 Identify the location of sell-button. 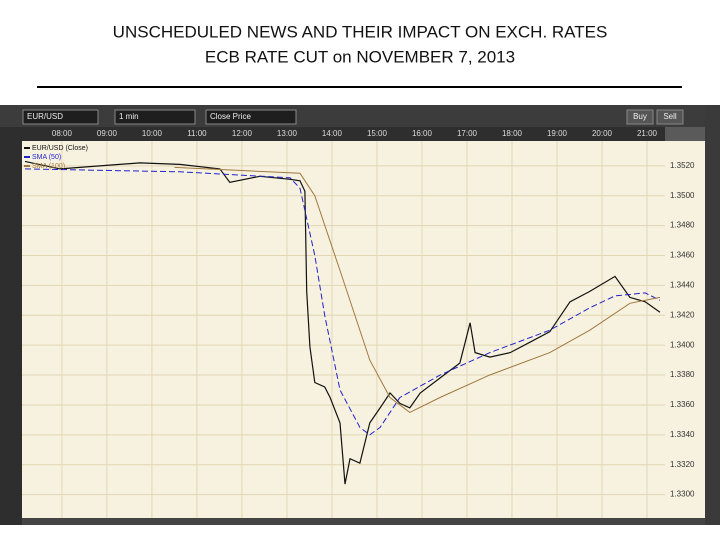
(670, 117).